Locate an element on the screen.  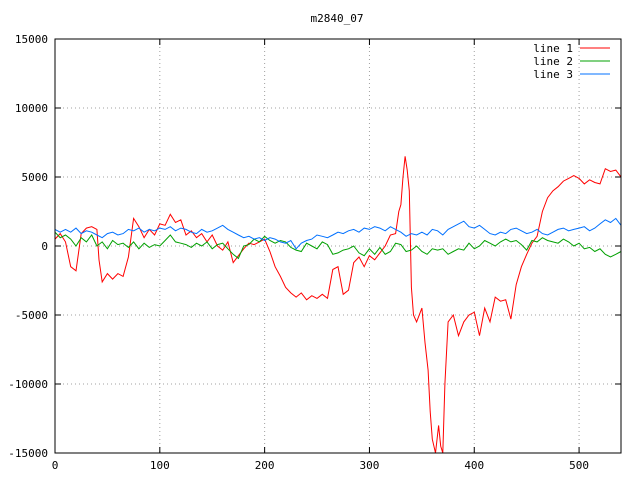
legend-label: line 1 is located at coordinates (553, 48).